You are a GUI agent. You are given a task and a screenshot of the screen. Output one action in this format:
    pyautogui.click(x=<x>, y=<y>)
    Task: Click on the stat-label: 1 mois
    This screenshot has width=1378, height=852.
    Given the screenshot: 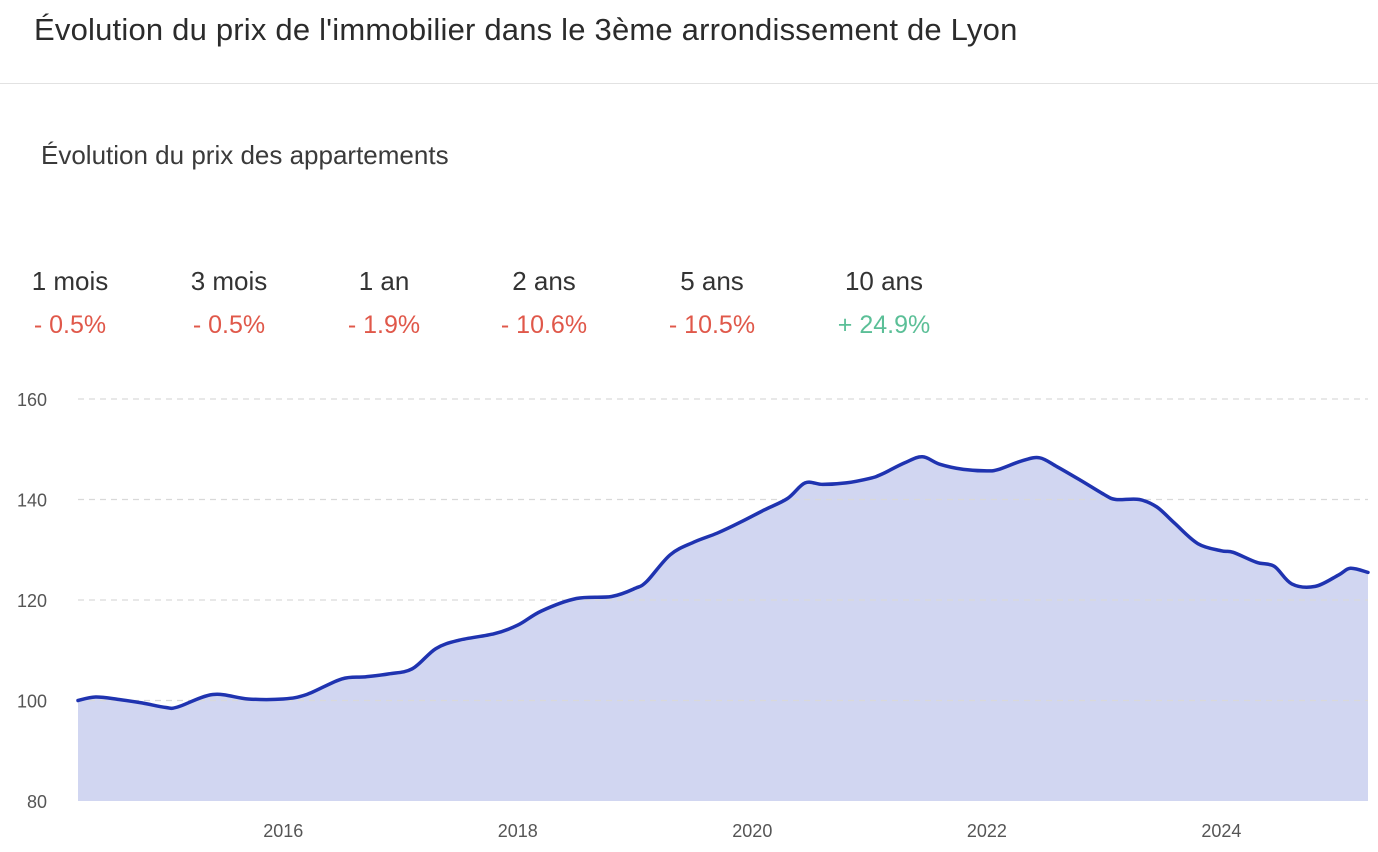 What is the action you would take?
    pyautogui.click(x=70, y=281)
    